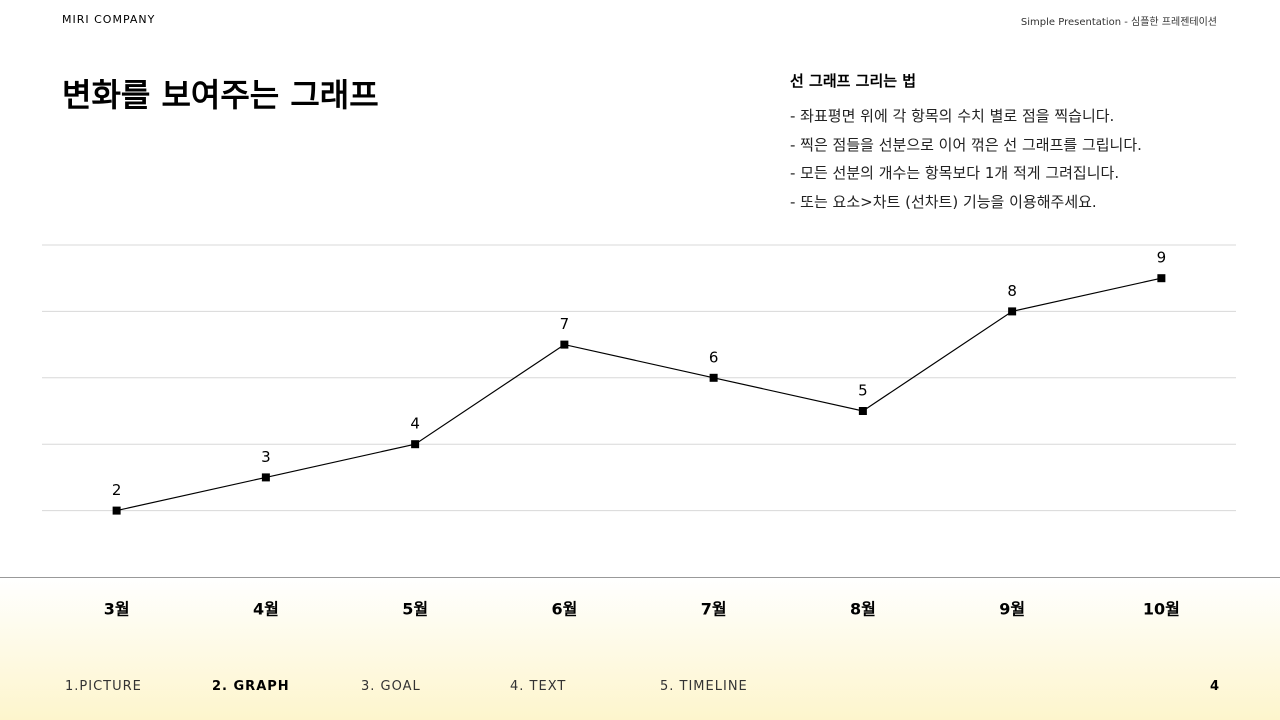 Image resolution: width=1280 pixels, height=720 pixels. What do you see at coordinates (966, 144) in the screenshot?
I see `note-line: - 찍은 점들을 선분으로 이어 꺾은 선 그래프를 그립니다.` at bounding box center [966, 144].